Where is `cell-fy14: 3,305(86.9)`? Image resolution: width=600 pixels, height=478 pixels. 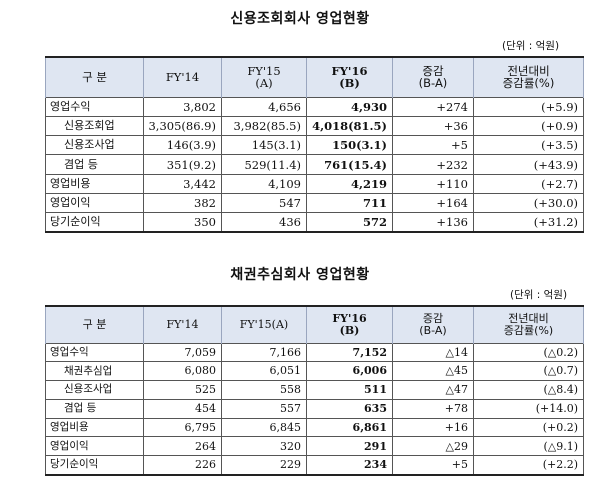 cell-fy14: 3,305(86.9) is located at coordinates (182, 126).